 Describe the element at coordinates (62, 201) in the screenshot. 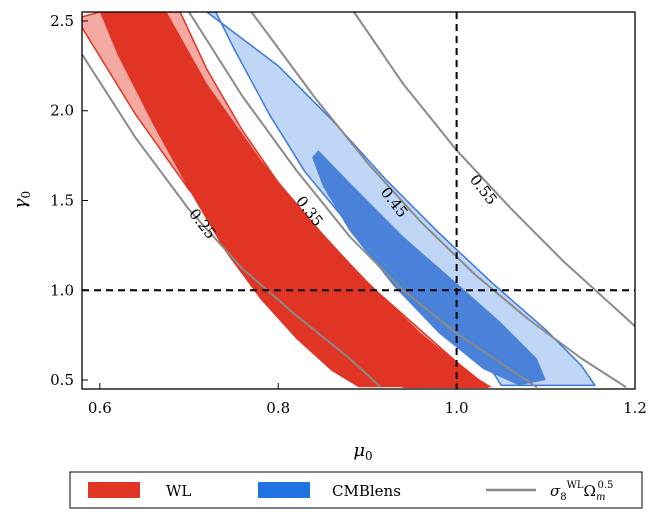

I see `y-tick-label: 1.5` at that location.